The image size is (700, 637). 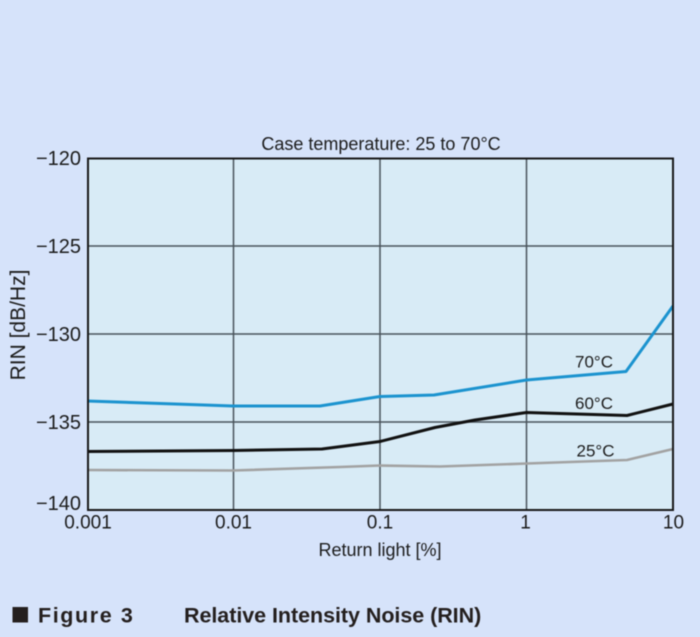 What do you see at coordinates (379, 550) in the screenshot?
I see `svg-text: Return light [%]` at bounding box center [379, 550].